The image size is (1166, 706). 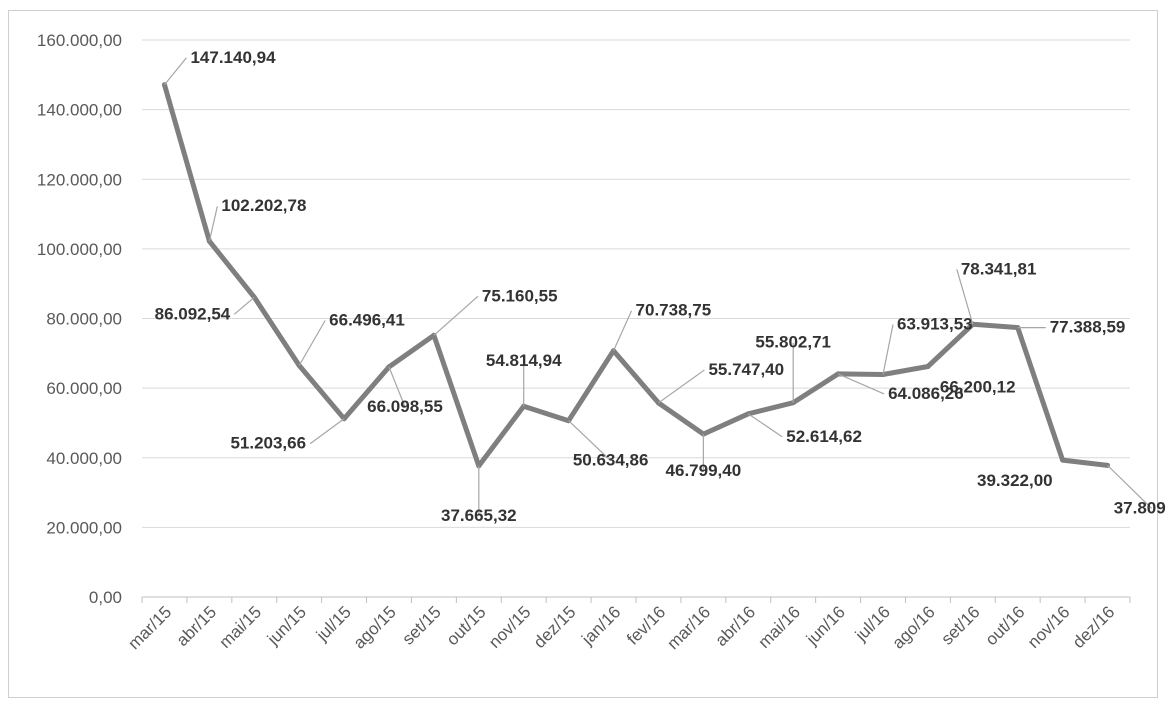 I want to click on data-label: 70.738,75, so click(x=674, y=310).